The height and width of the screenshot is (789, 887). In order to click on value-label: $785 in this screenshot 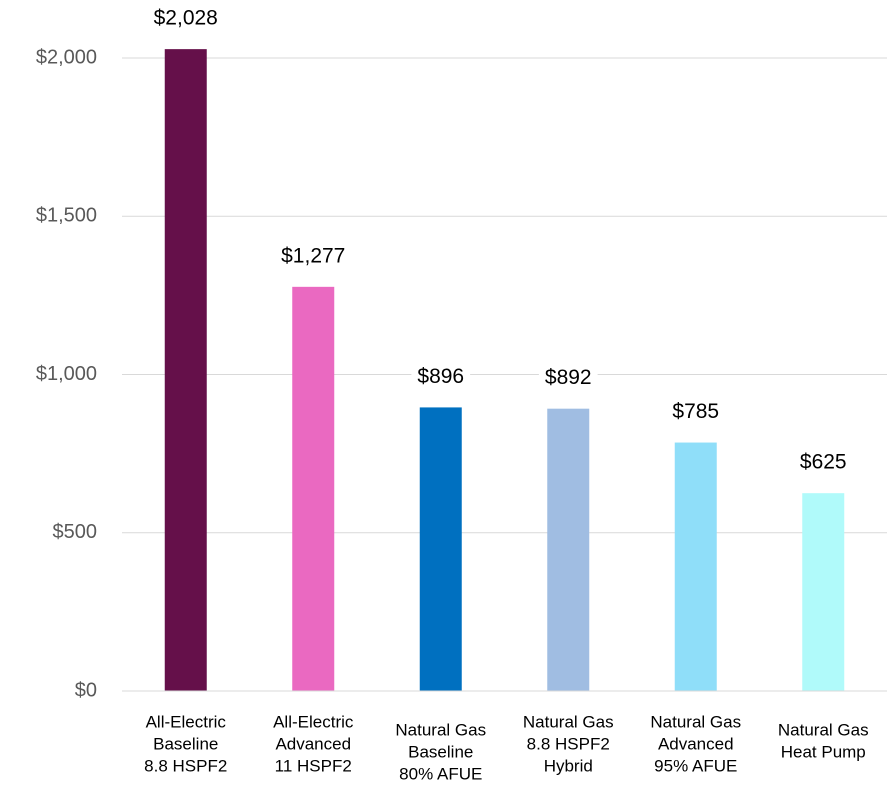, I will do `click(695, 411)`.